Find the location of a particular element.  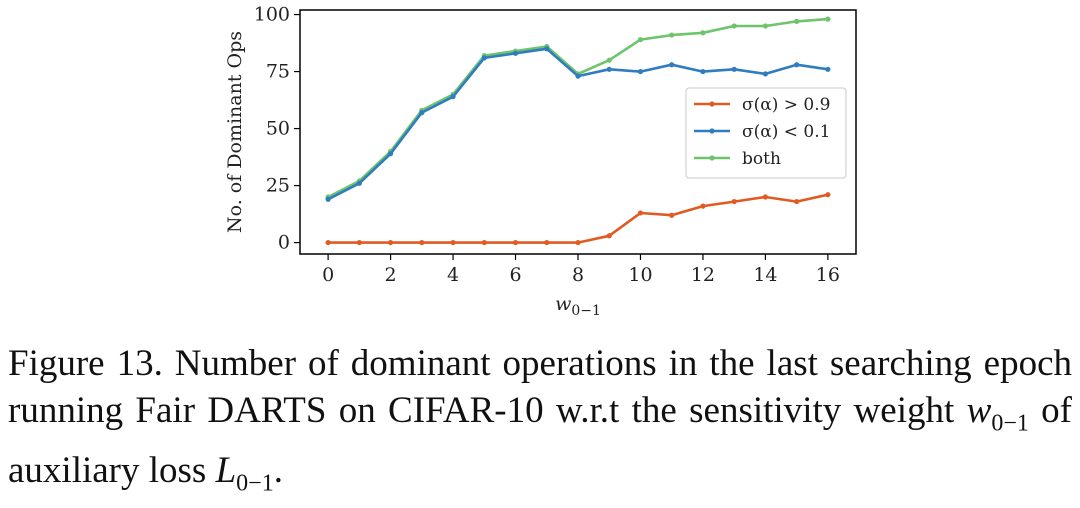

x-tick-label: 4 is located at coordinates (453, 275).